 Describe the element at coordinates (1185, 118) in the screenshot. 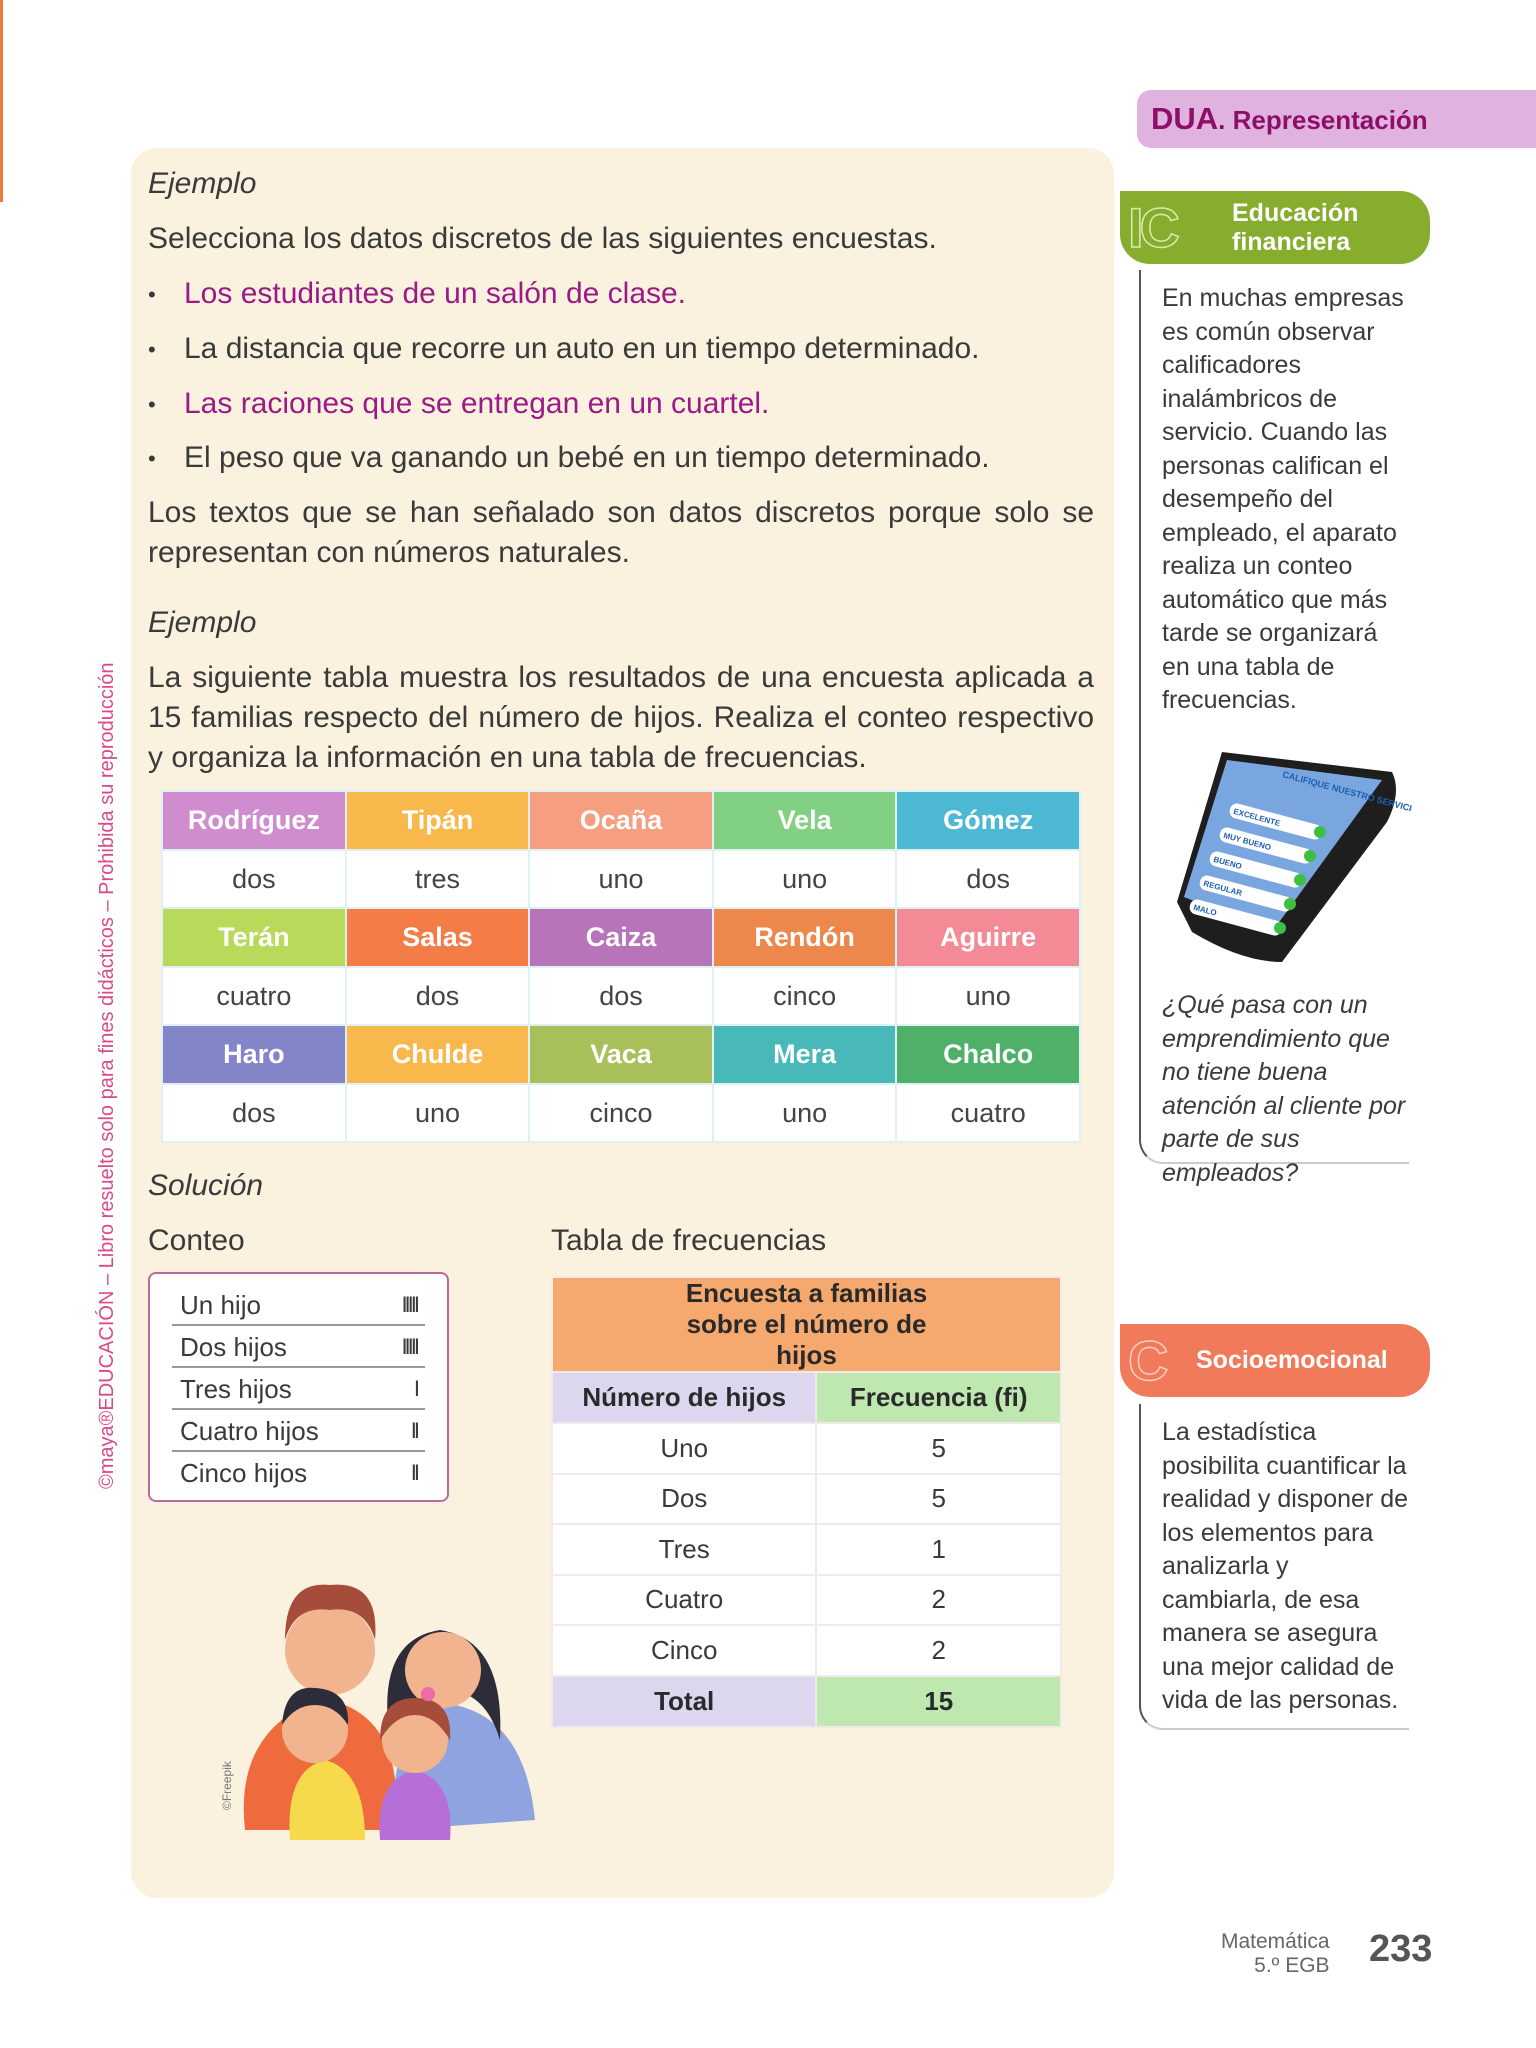

I see `dua-prefix: DUA` at that location.